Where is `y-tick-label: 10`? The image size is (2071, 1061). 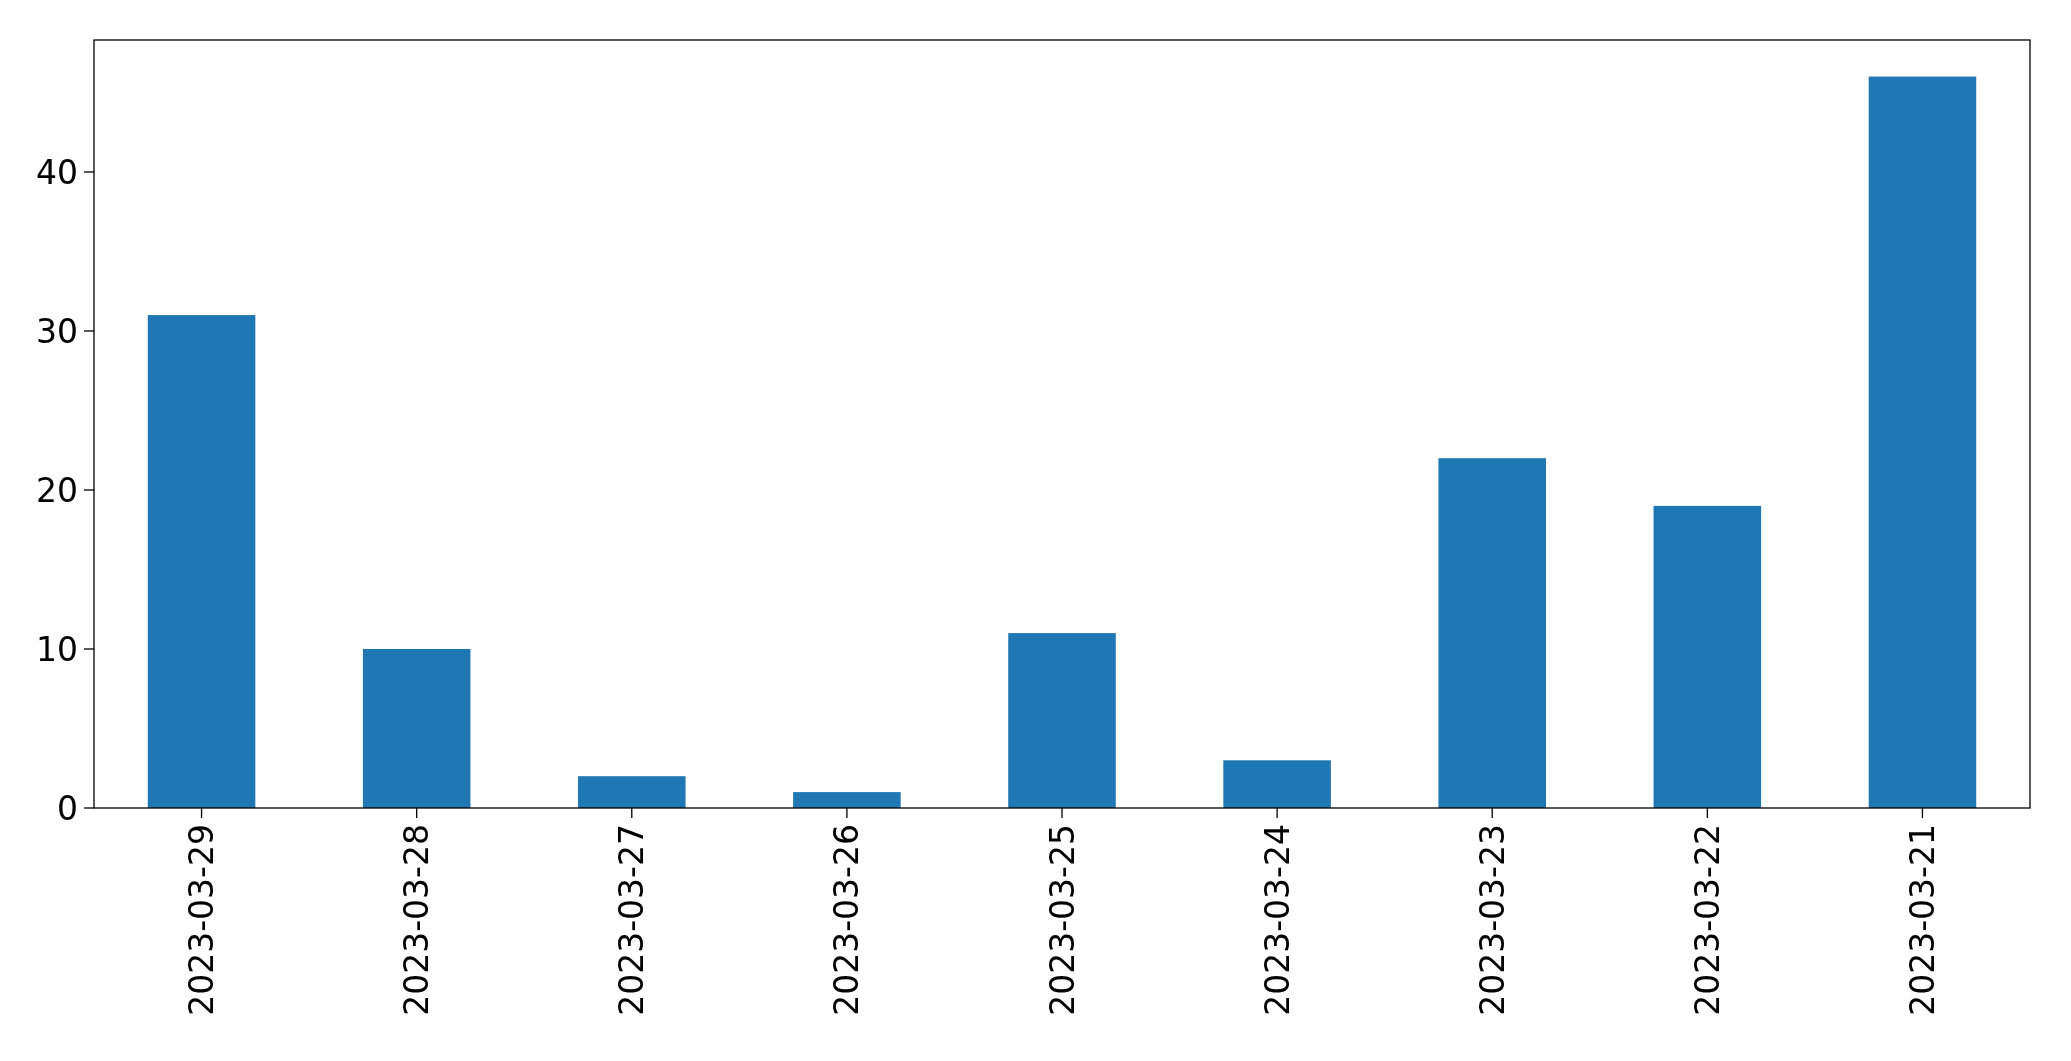
y-tick-label: 10 is located at coordinates (57, 649).